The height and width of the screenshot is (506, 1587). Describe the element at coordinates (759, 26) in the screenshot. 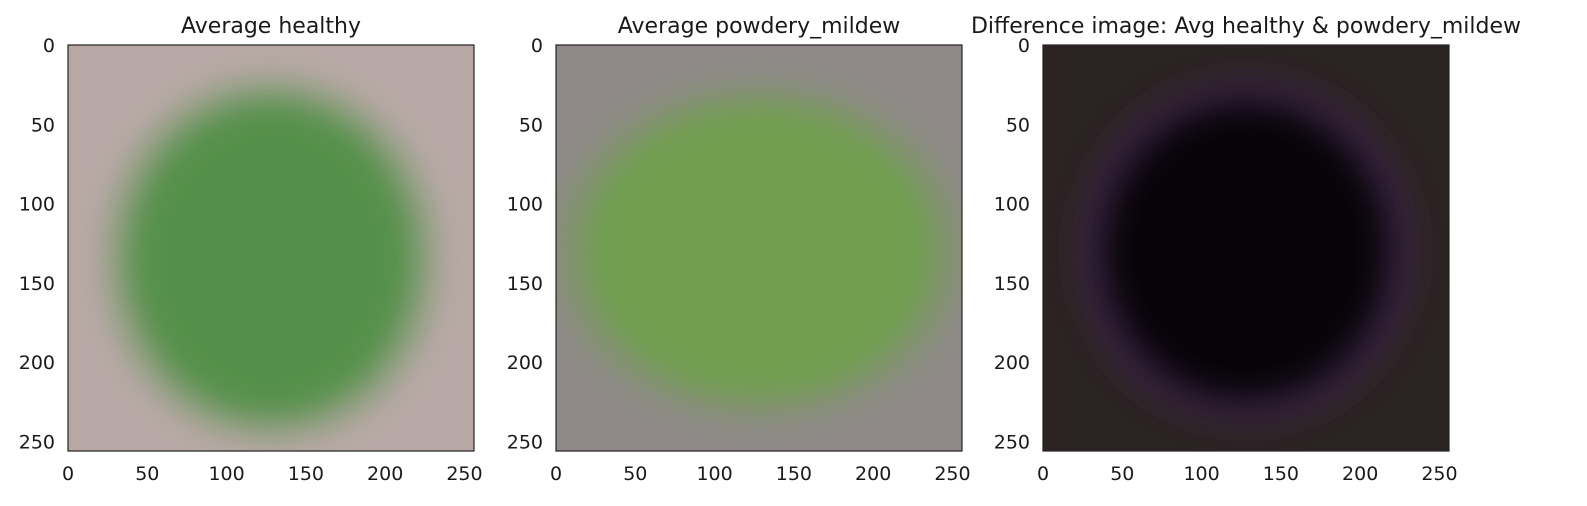

I see `chart-title: Average powdery_mildew` at that location.